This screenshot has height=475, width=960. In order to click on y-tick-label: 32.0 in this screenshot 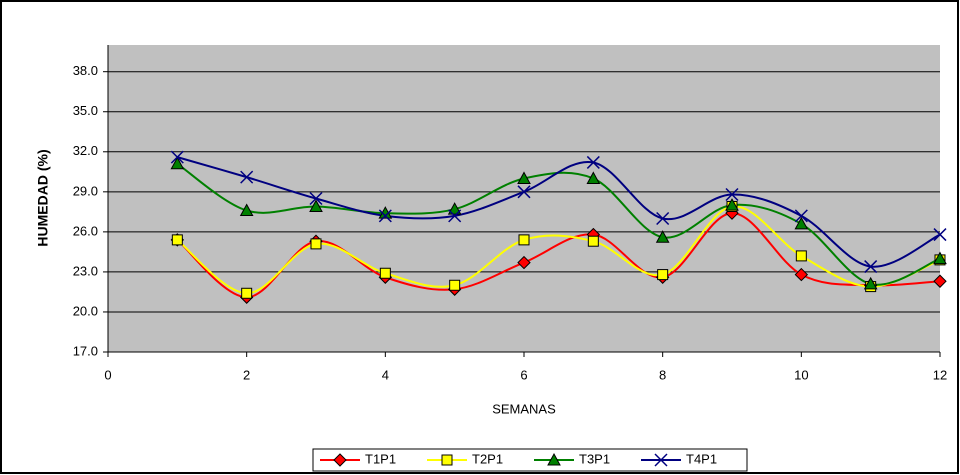, I will do `click(85, 150)`.